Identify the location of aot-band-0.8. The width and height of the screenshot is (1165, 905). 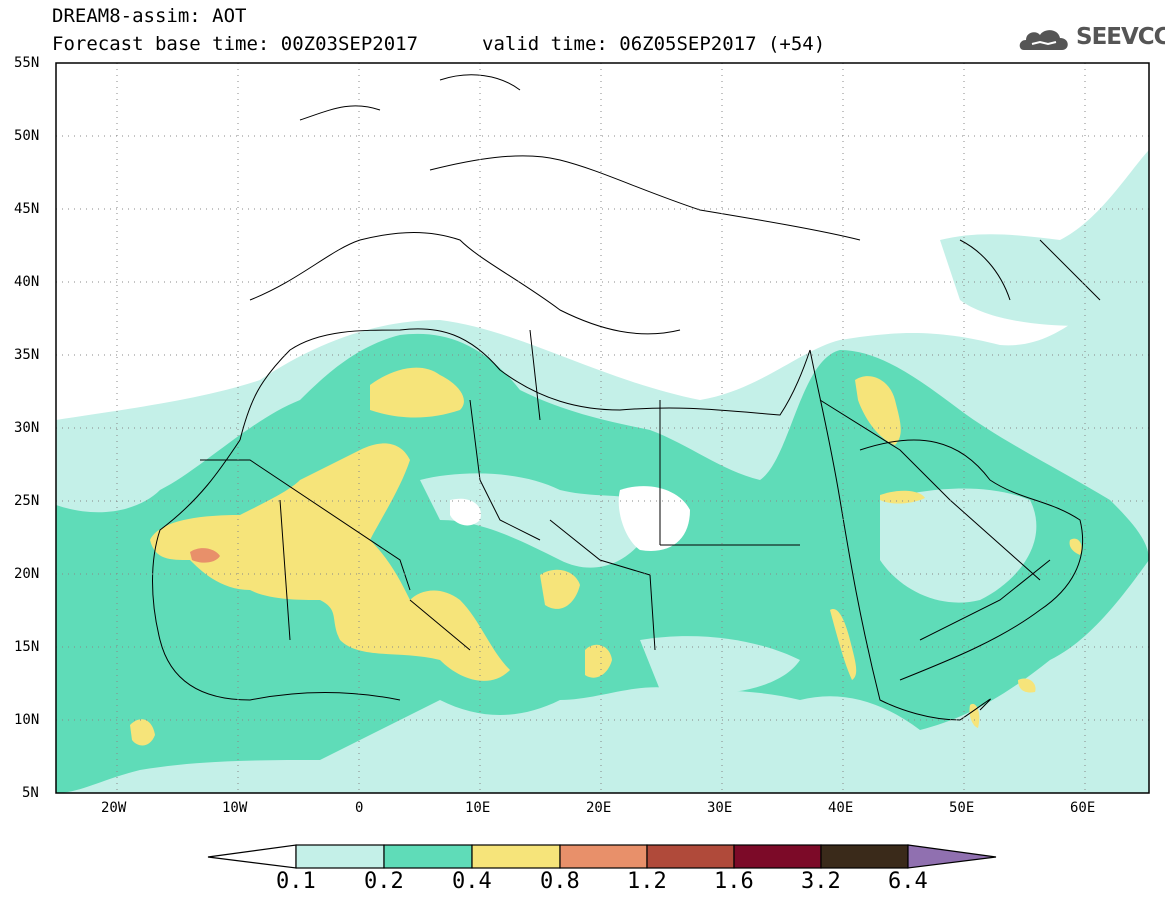
(205, 555).